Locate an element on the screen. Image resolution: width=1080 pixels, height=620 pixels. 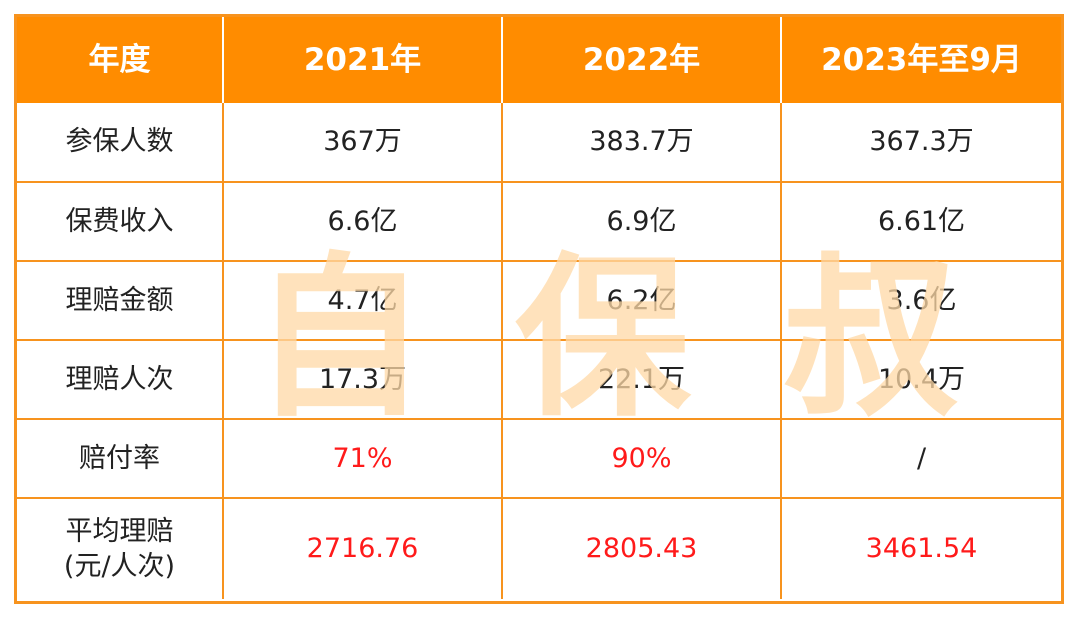
row-label-avg-claim-line2: (元/人次) is located at coordinates (119, 566).